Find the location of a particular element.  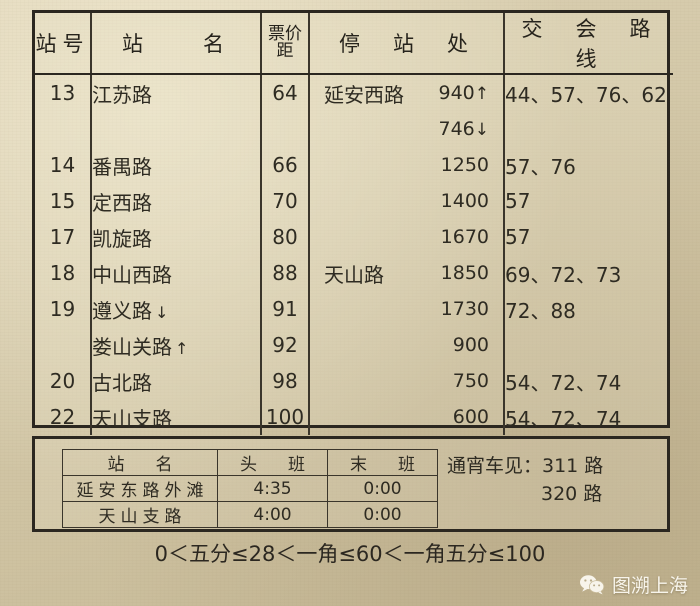

stop-location-wrap: 1250 is located at coordinates (406, 165).